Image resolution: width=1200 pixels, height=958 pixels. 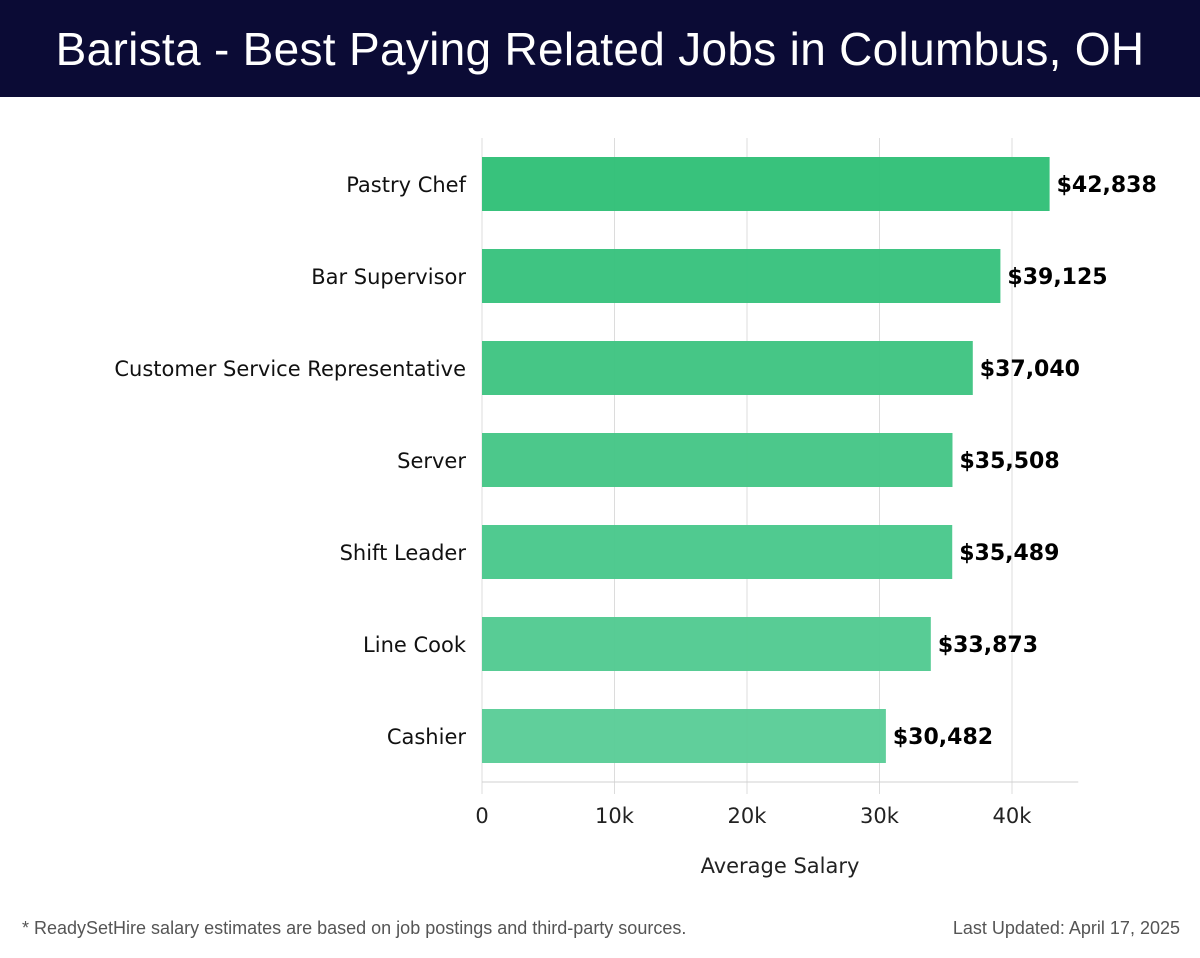 What do you see at coordinates (290, 369) in the screenshot?
I see `category-label: Customer Service Representative` at bounding box center [290, 369].